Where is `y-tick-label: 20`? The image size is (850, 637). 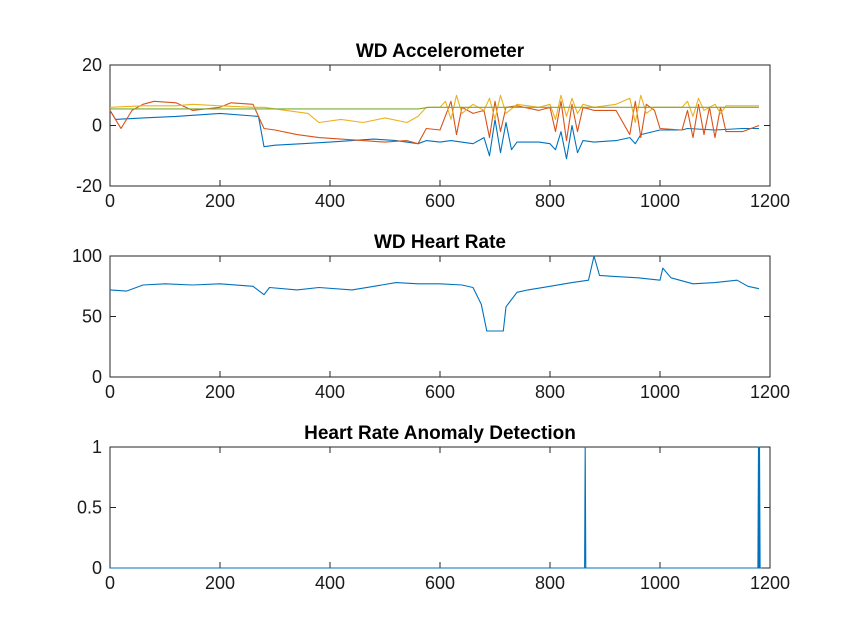 y-tick-label: 20 is located at coordinates (92, 65).